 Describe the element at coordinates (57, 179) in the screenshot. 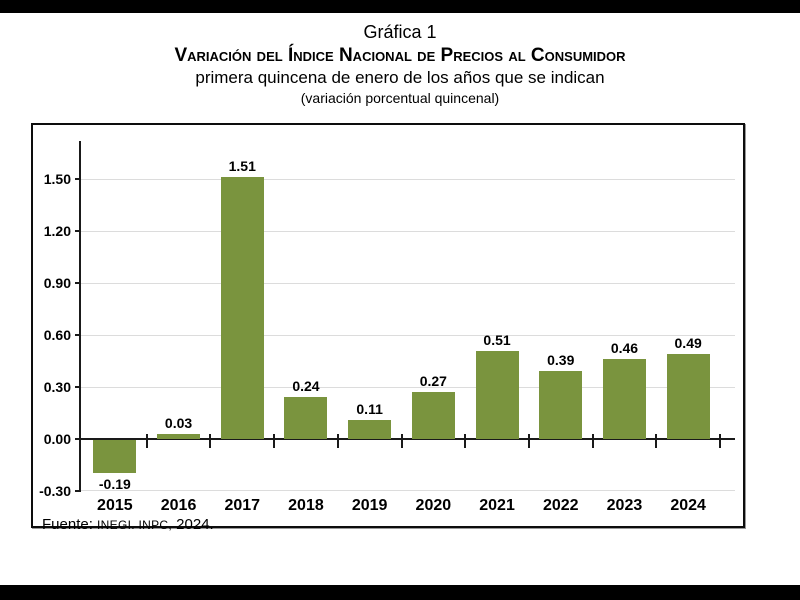

I see `y-tick-label: 1.50` at that location.